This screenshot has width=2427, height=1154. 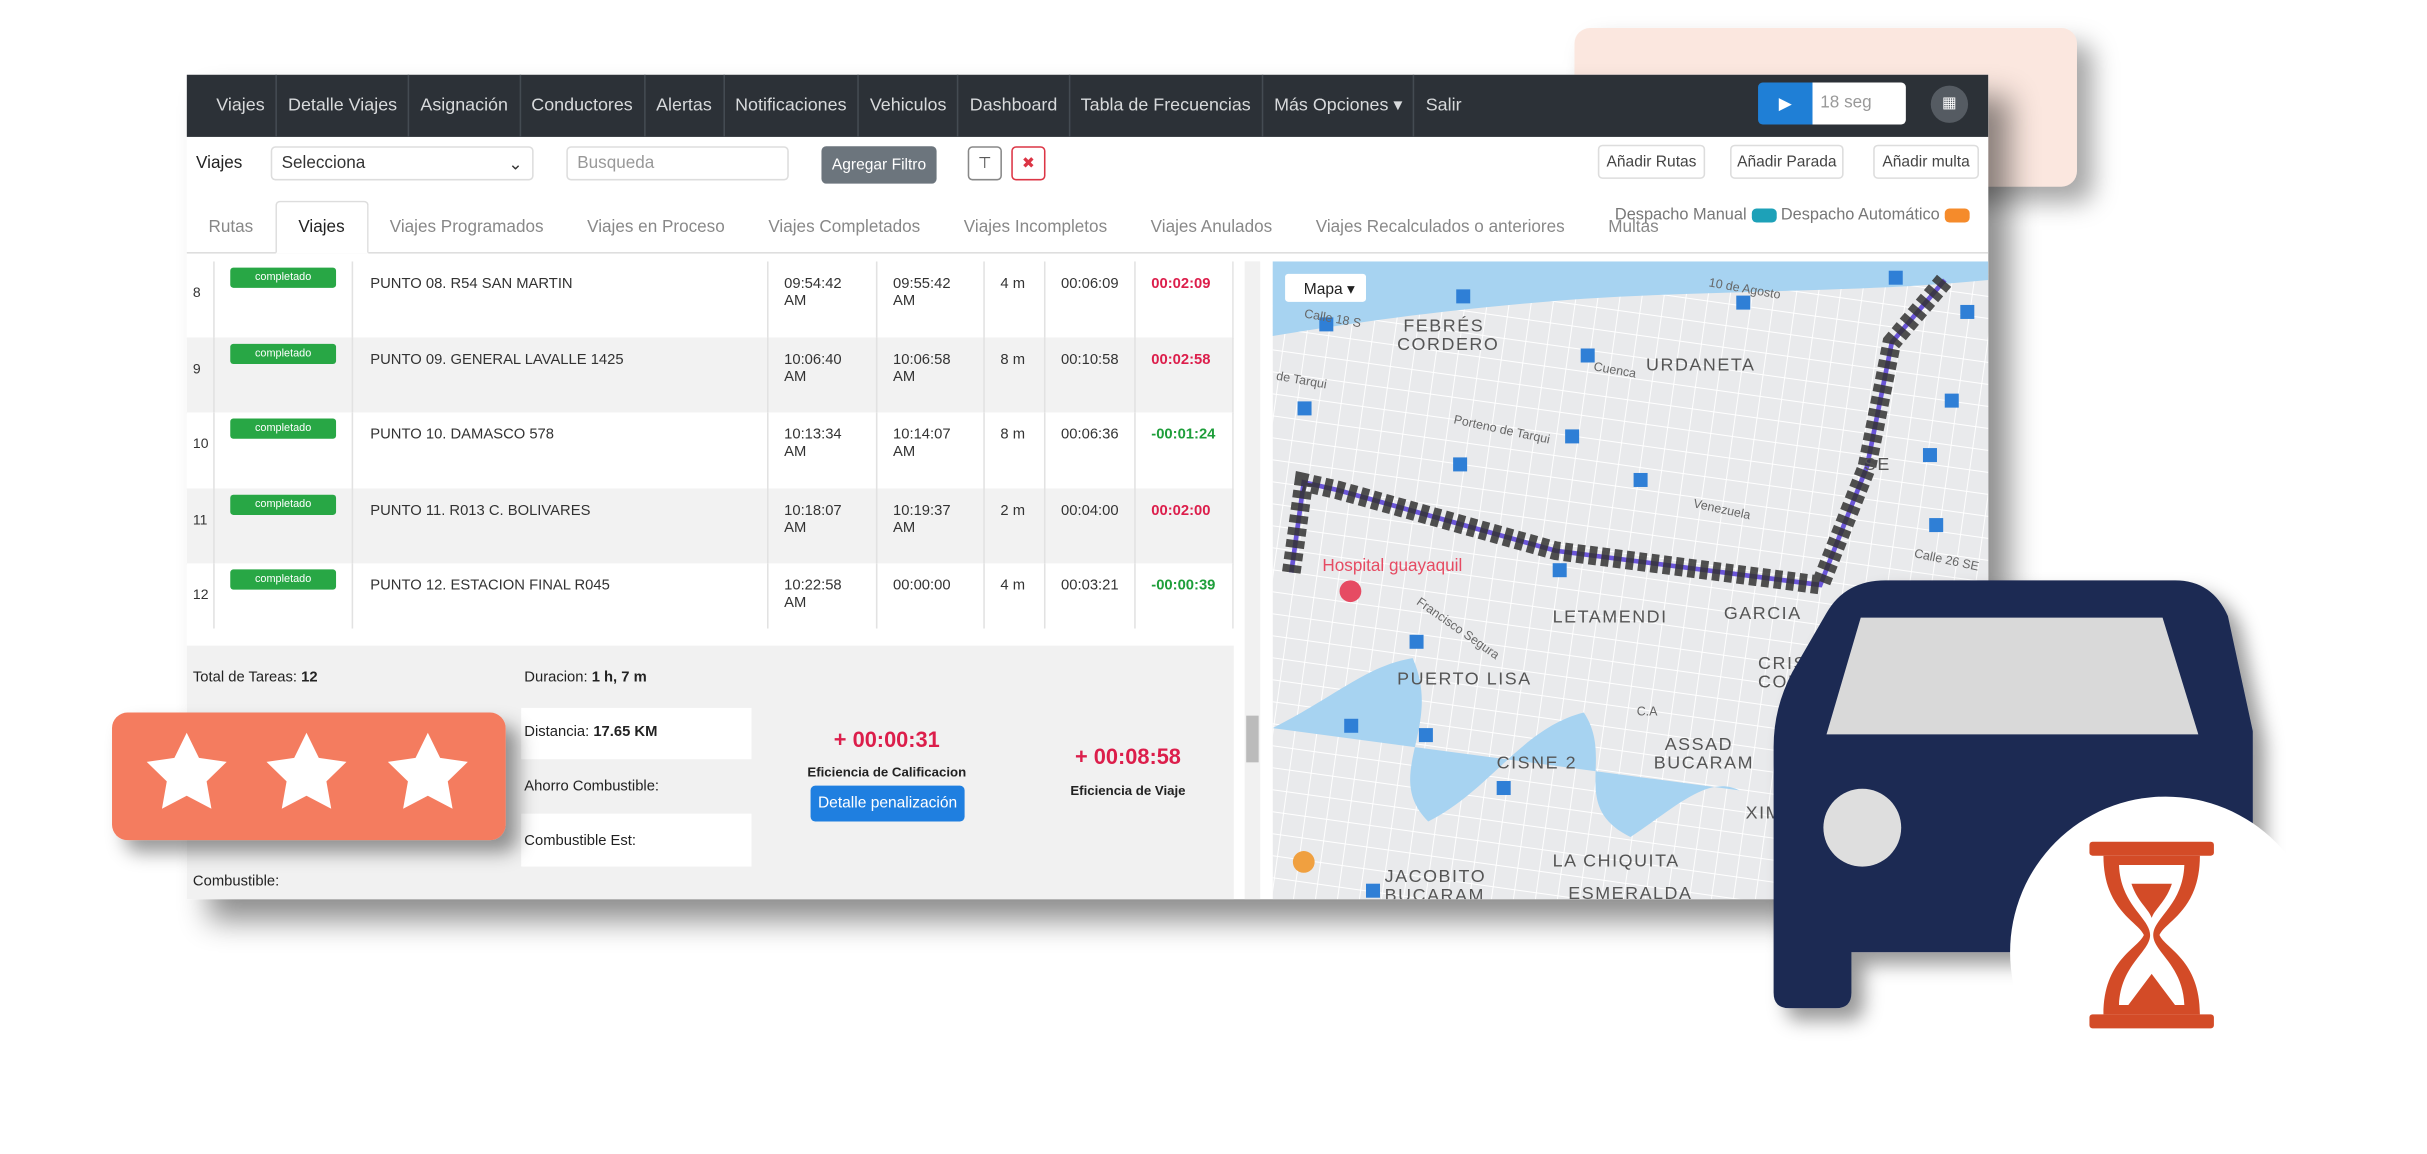 What do you see at coordinates (1440, 227) in the screenshot?
I see `tab: Viajes Recalculados o anteriores` at bounding box center [1440, 227].